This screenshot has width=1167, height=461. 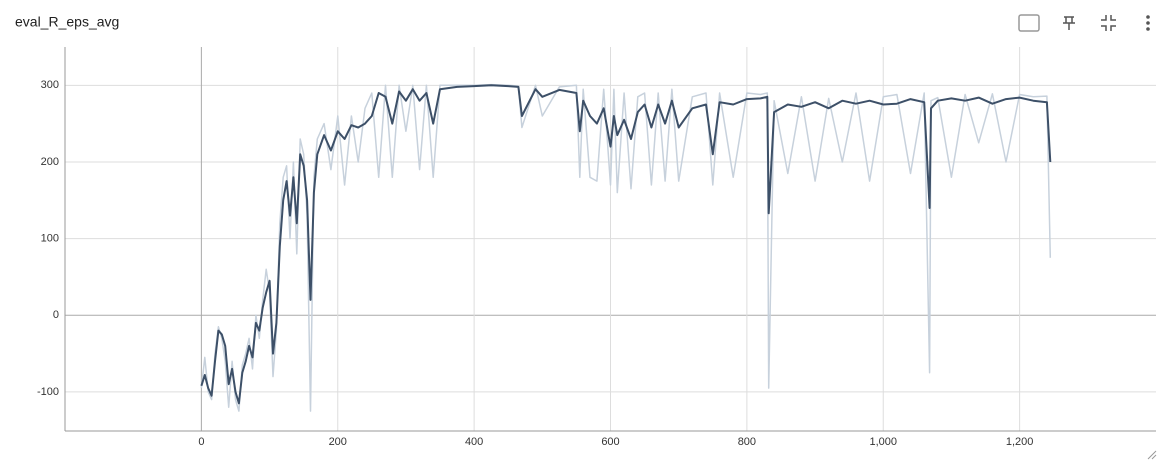 What do you see at coordinates (1029, 23) in the screenshot?
I see `fit-domain-button` at bounding box center [1029, 23].